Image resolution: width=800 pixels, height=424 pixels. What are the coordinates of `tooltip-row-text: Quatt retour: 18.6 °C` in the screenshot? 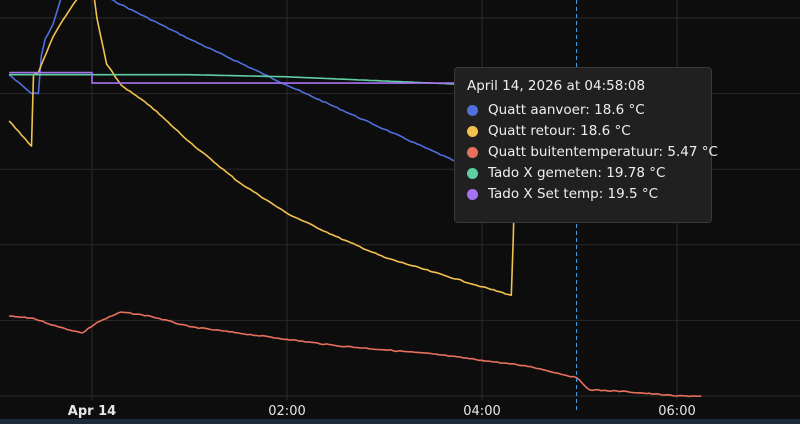 It's located at (559, 131).